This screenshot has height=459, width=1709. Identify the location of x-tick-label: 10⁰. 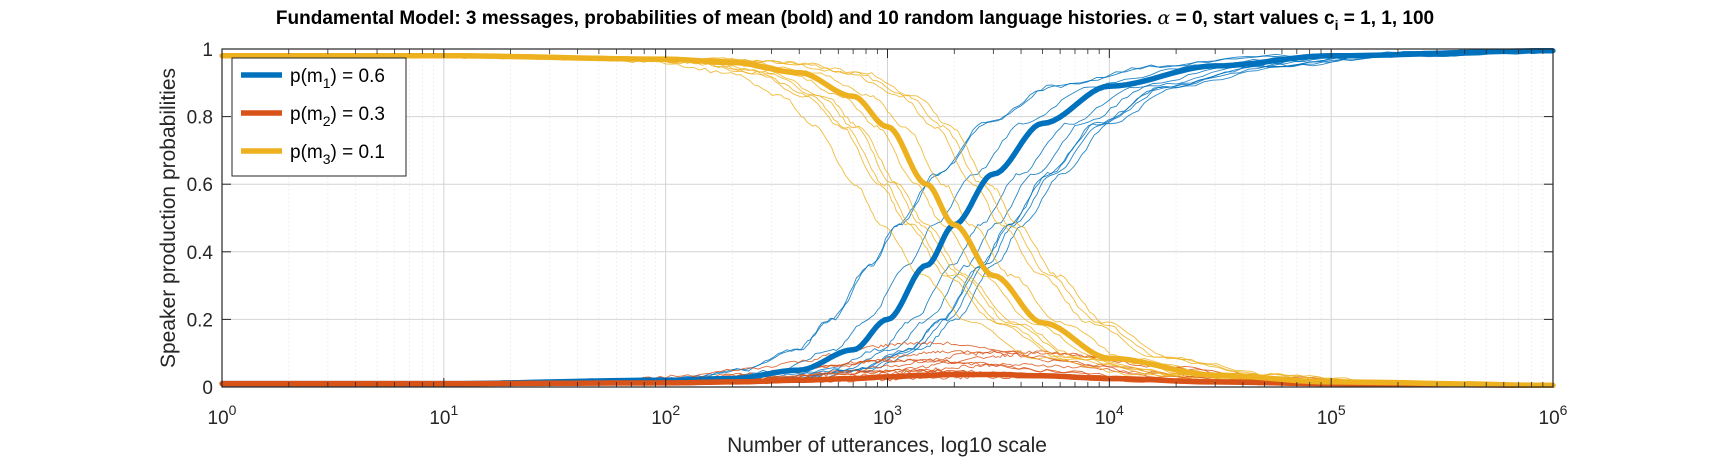
(222, 415).